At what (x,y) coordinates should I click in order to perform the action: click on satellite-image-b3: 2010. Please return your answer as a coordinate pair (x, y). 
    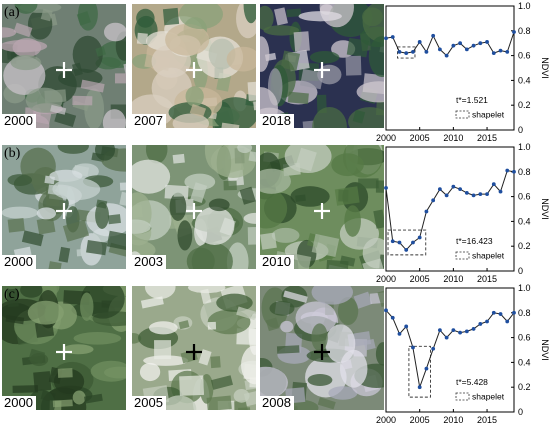
    Looking at the image, I should click on (322, 207).